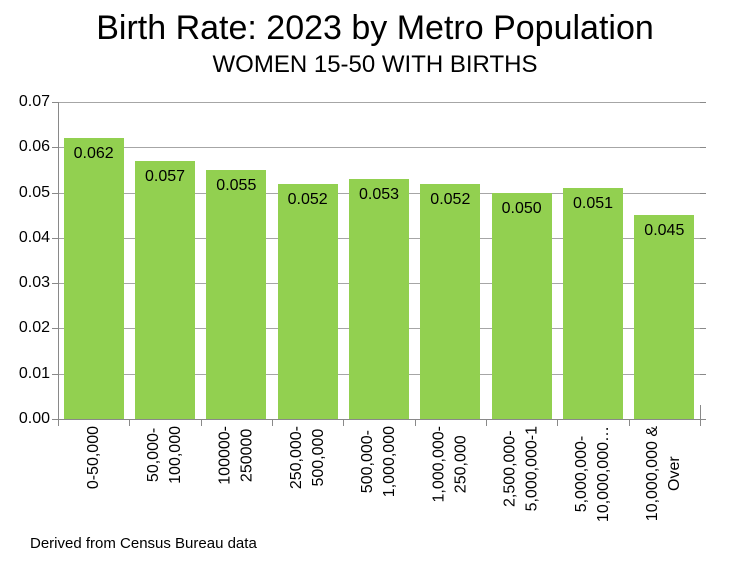 The image size is (750, 563). Describe the element at coordinates (93, 154) in the screenshot. I see `bar-value-label: 0.062` at that location.